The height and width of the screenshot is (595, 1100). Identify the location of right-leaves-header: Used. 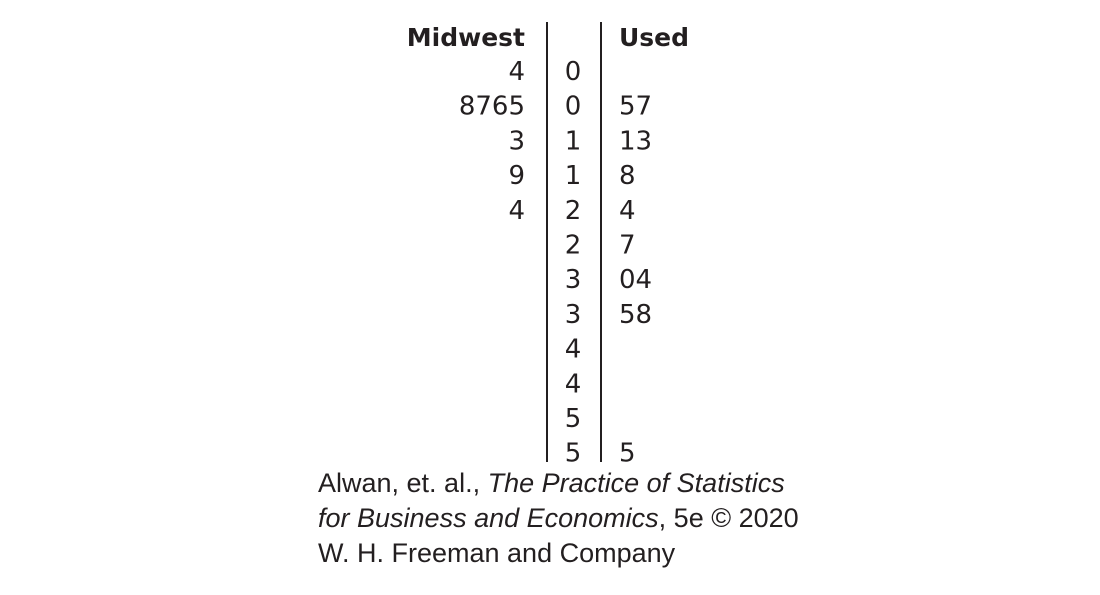
(654, 37).